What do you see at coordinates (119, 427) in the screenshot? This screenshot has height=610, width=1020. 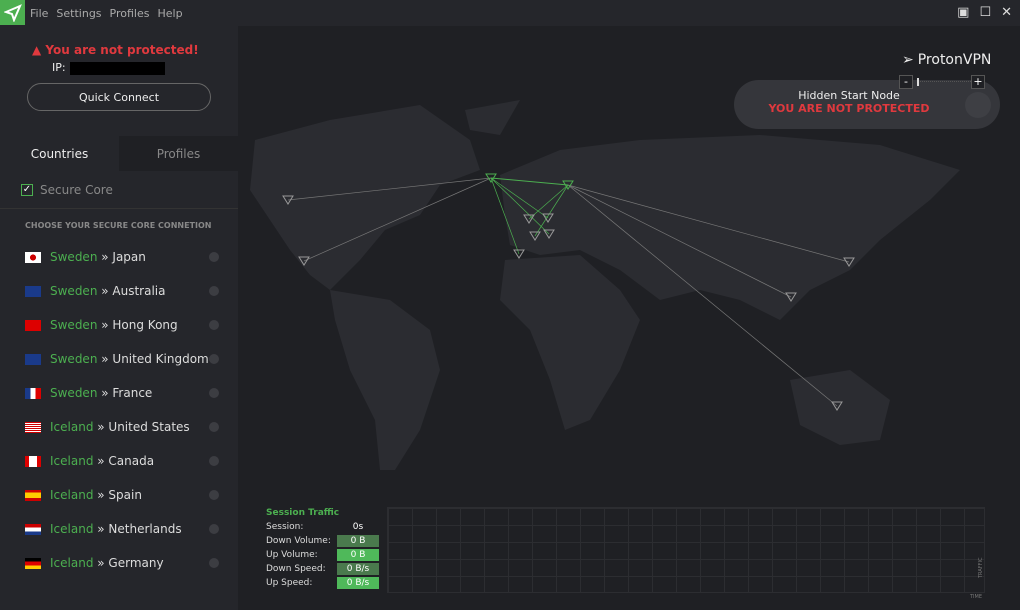 I see `server-item: Iceland » United States` at bounding box center [119, 427].